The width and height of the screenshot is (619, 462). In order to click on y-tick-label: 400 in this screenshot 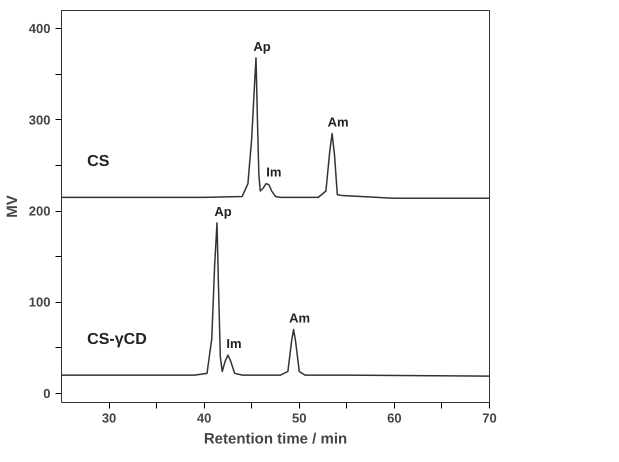, I will do `click(39, 28)`.